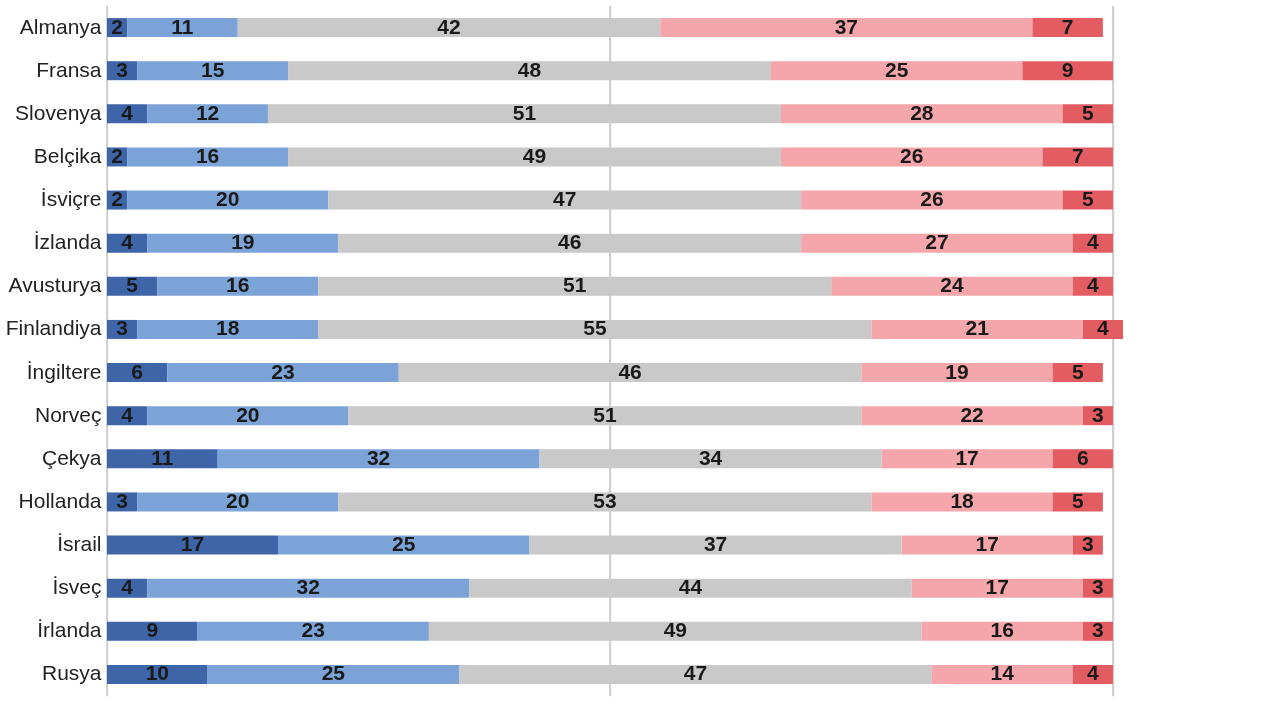 This screenshot has height=720, width=1280. Describe the element at coordinates (77, 587) in the screenshot. I see `y-tick-label: İsveç` at that location.